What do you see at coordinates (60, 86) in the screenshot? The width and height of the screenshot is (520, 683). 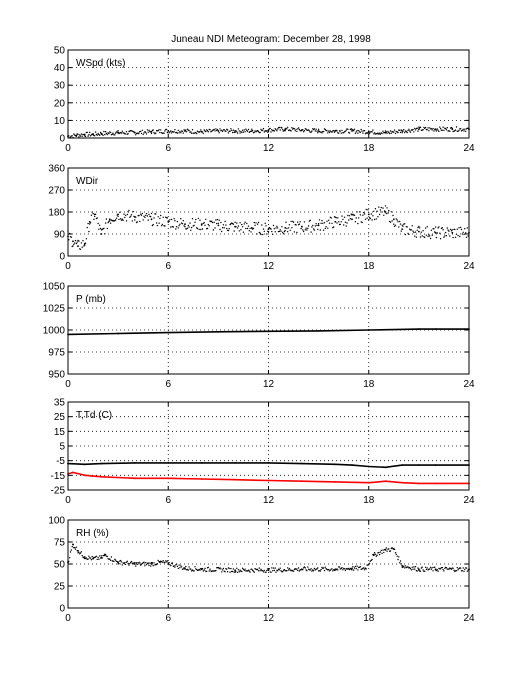 I see `y-tick-label: 30` at bounding box center [60, 86].